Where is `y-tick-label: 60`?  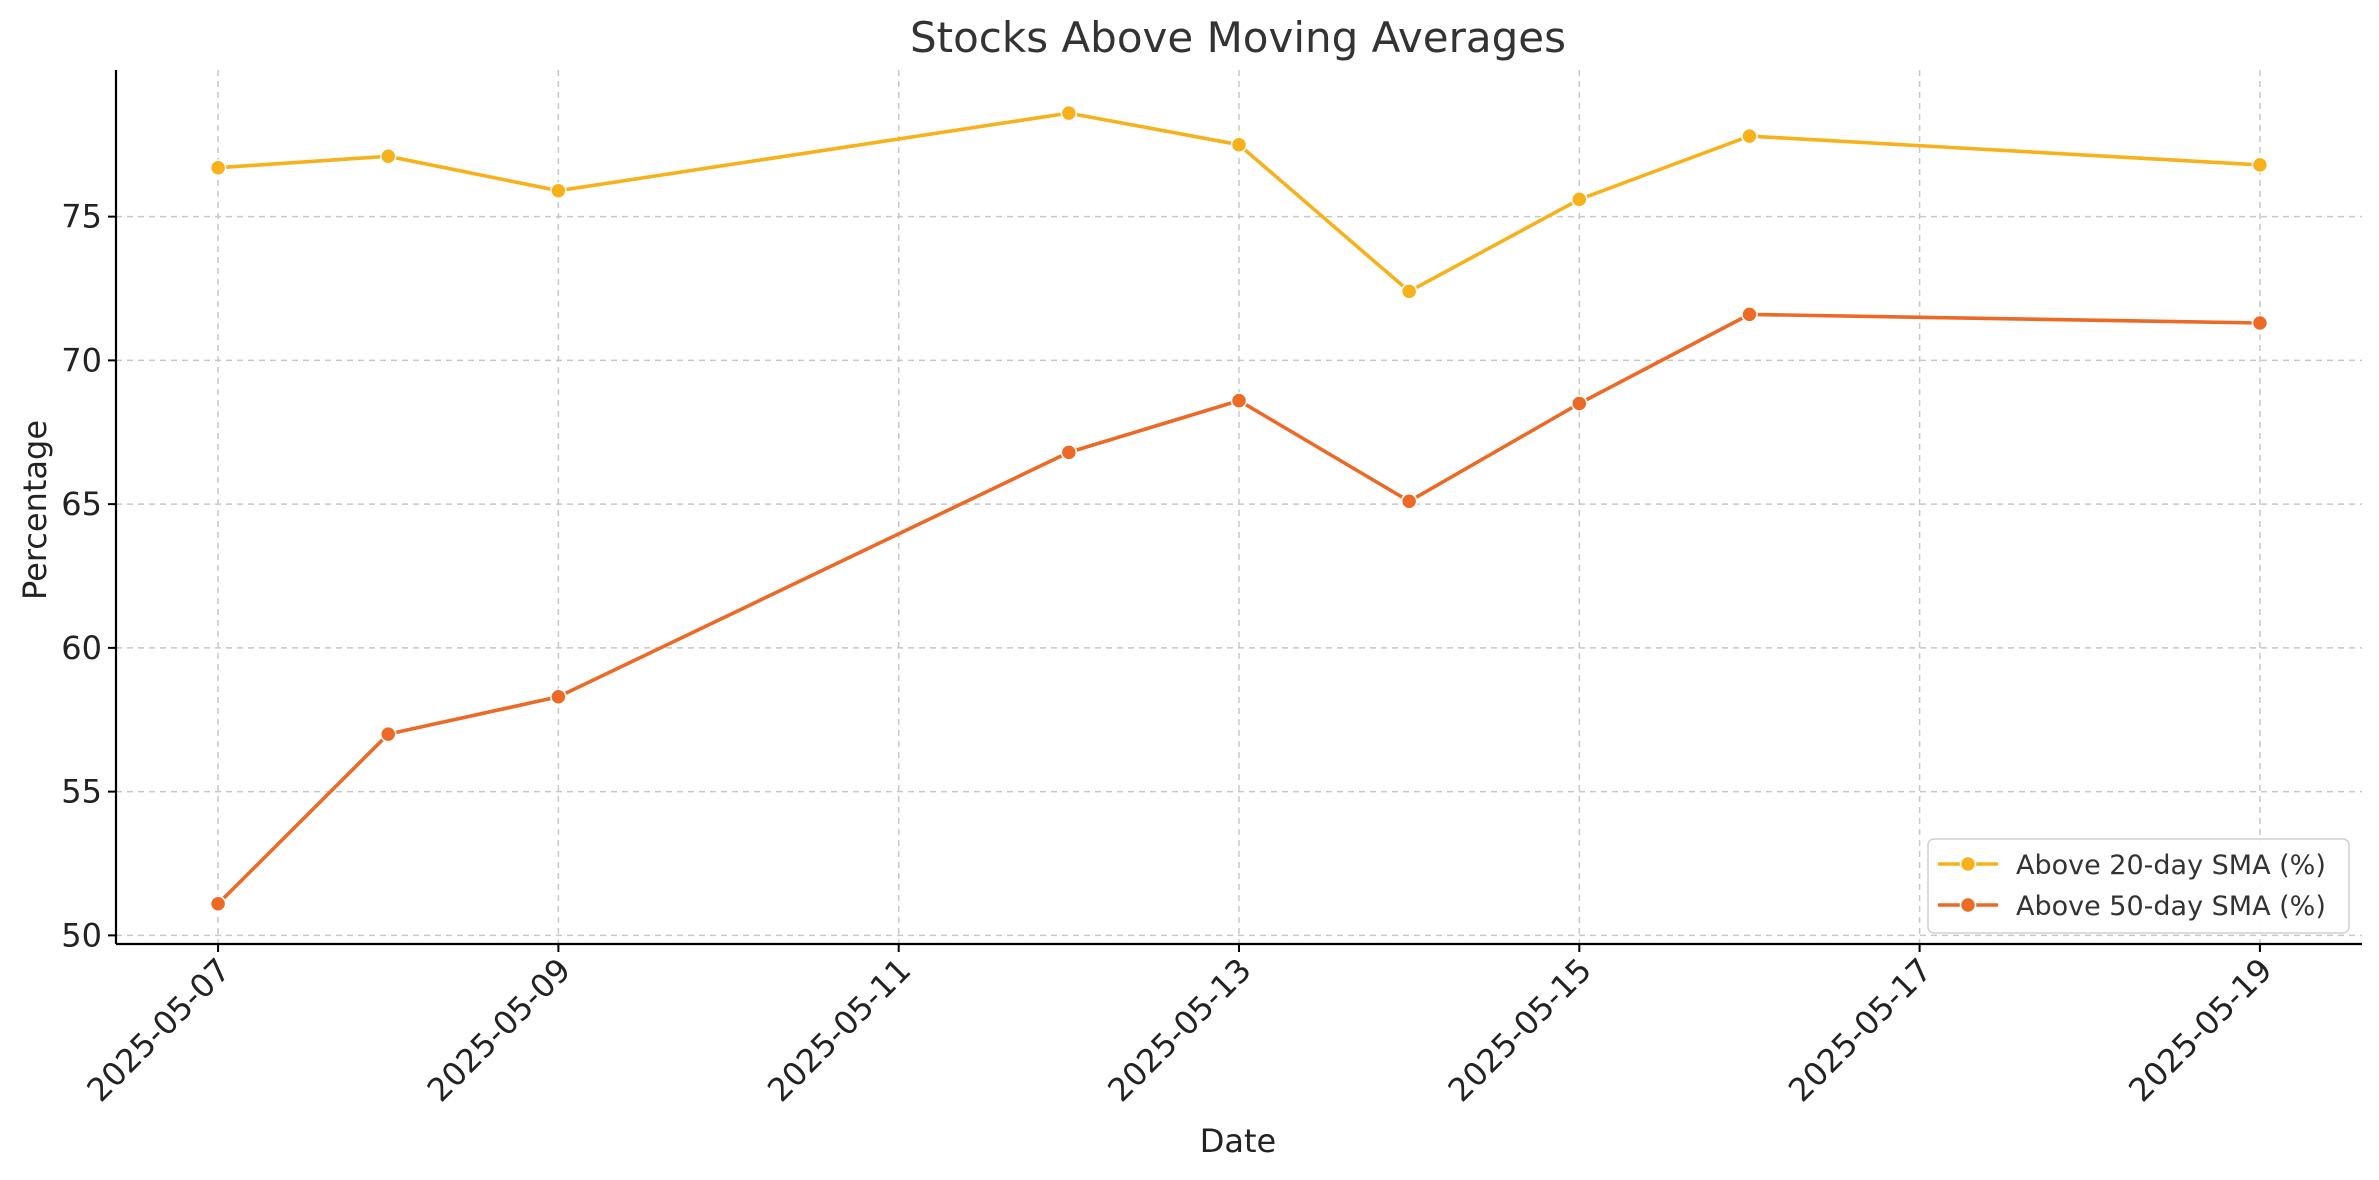
y-tick-label: 60 is located at coordinates (81, 648).